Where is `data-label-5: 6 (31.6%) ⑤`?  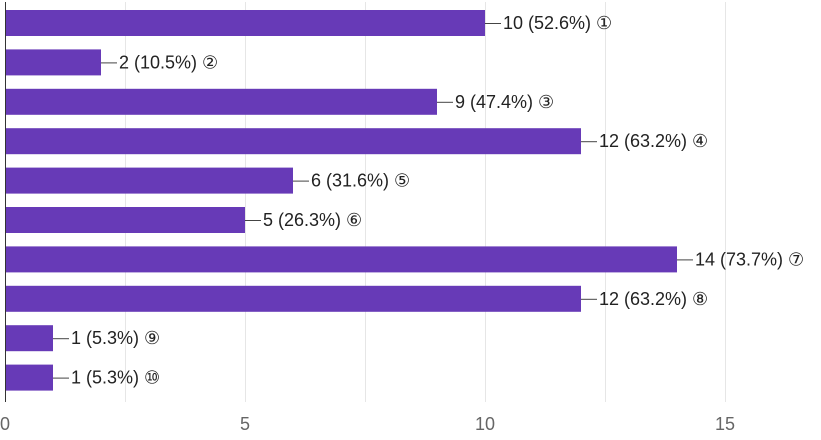
data-label-5: 6 (31.6%) ⑤ is located at coordinates (360, 181).